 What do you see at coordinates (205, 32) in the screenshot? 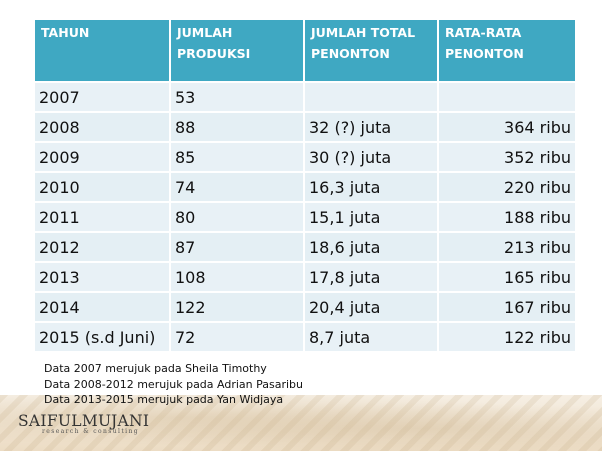
I see `header-line: JUMLAH` at bounding box center [205, 32].